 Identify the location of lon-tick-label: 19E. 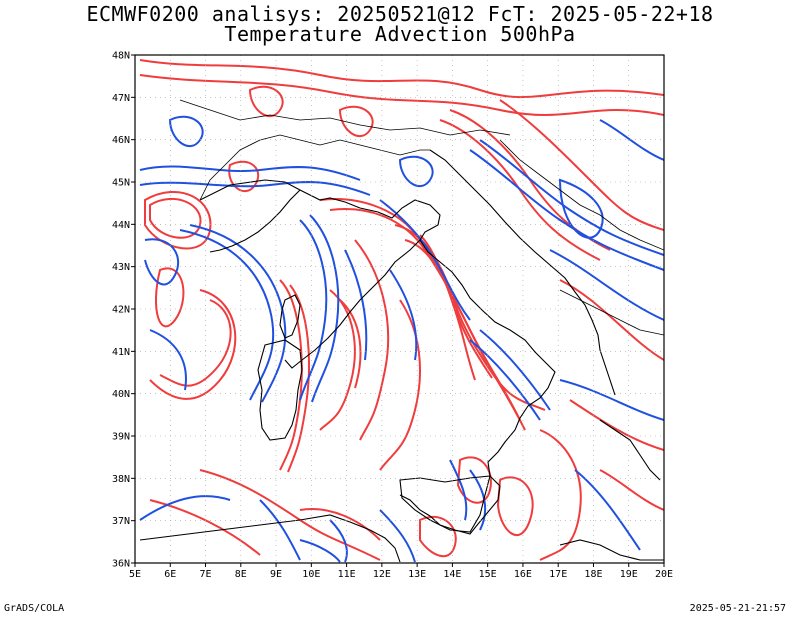
(629, 574).